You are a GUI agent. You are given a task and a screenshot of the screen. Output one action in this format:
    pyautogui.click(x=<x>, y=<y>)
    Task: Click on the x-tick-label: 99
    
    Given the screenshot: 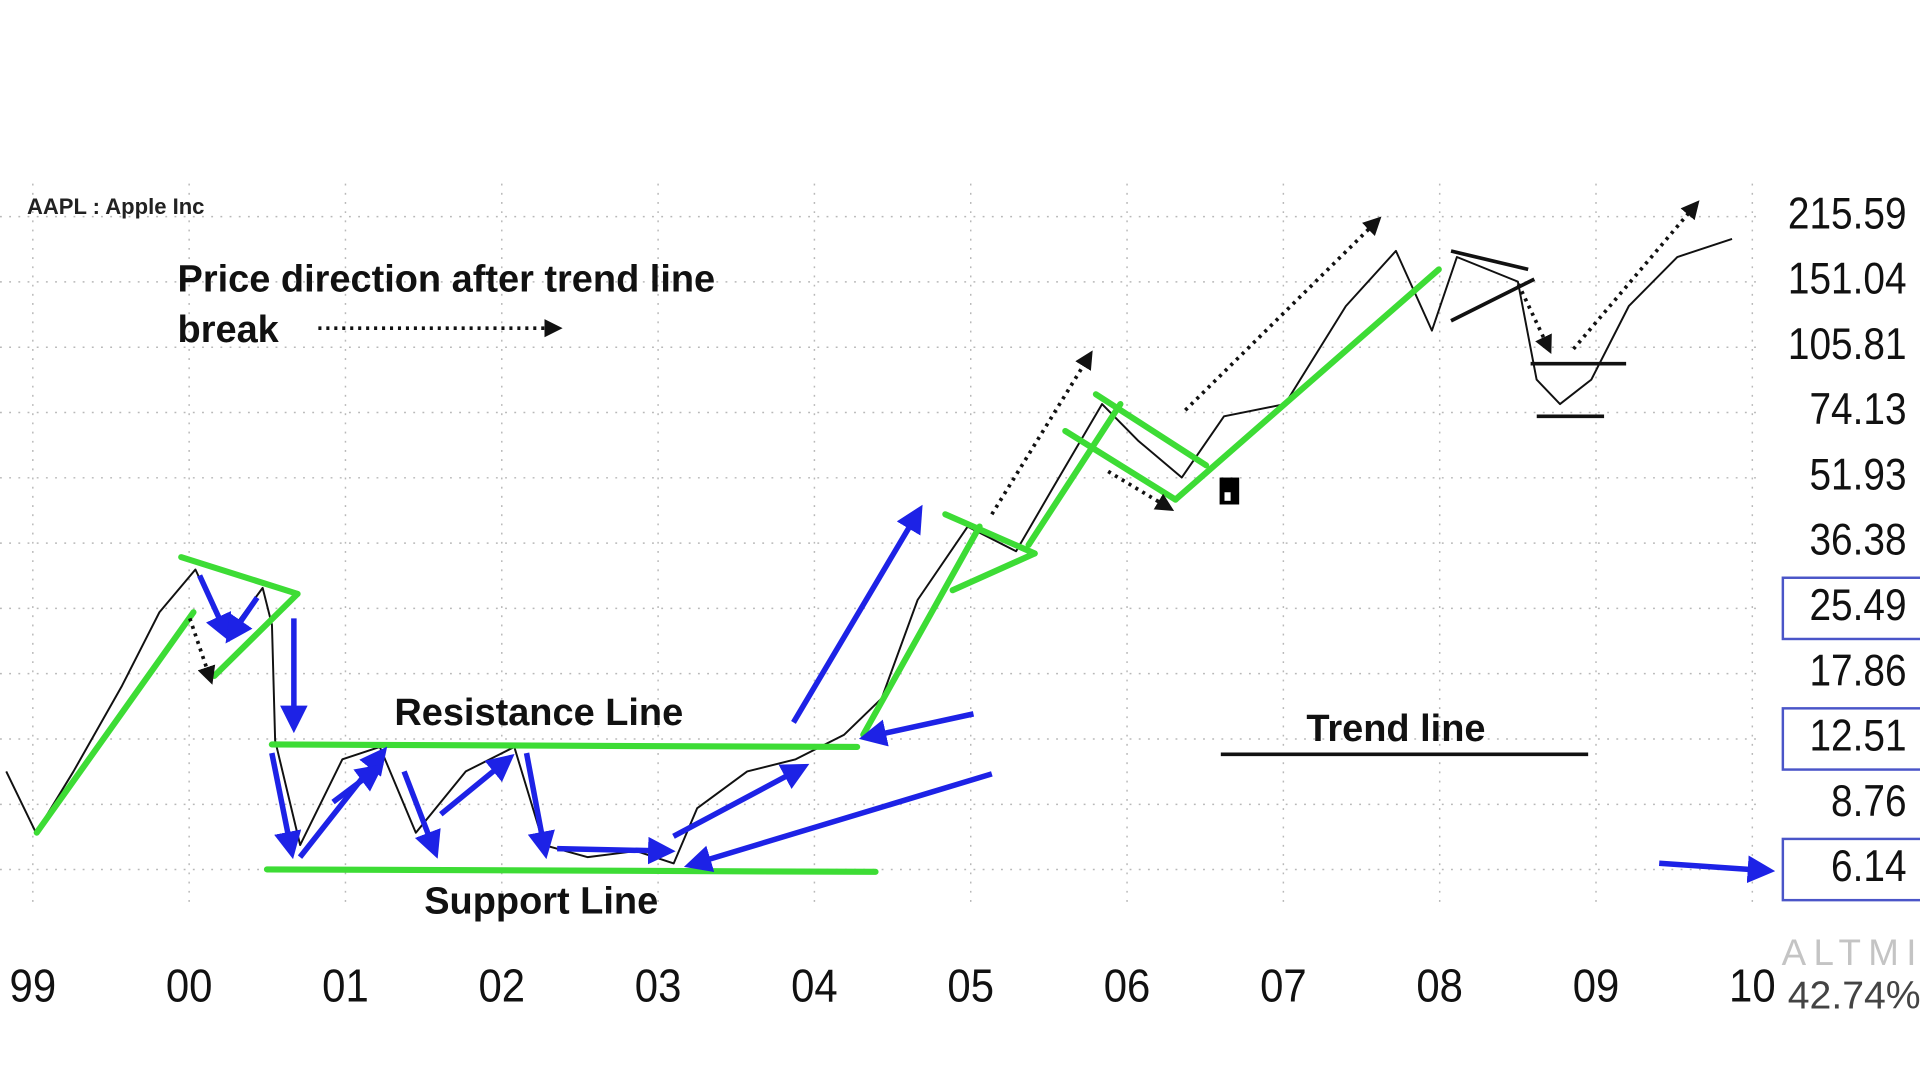 What is the action you would take?
    pyautogui.click(x=33, y=987)
    